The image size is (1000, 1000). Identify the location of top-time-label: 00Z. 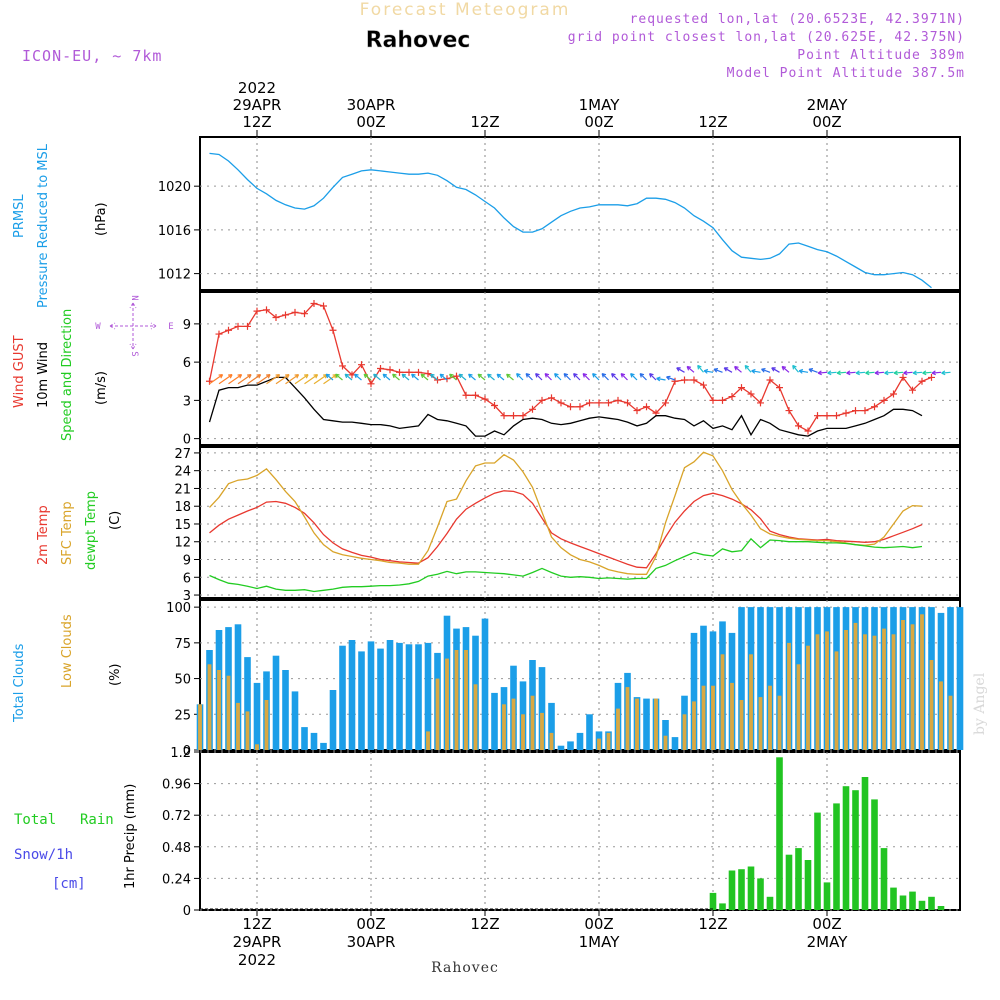
(370, 122).